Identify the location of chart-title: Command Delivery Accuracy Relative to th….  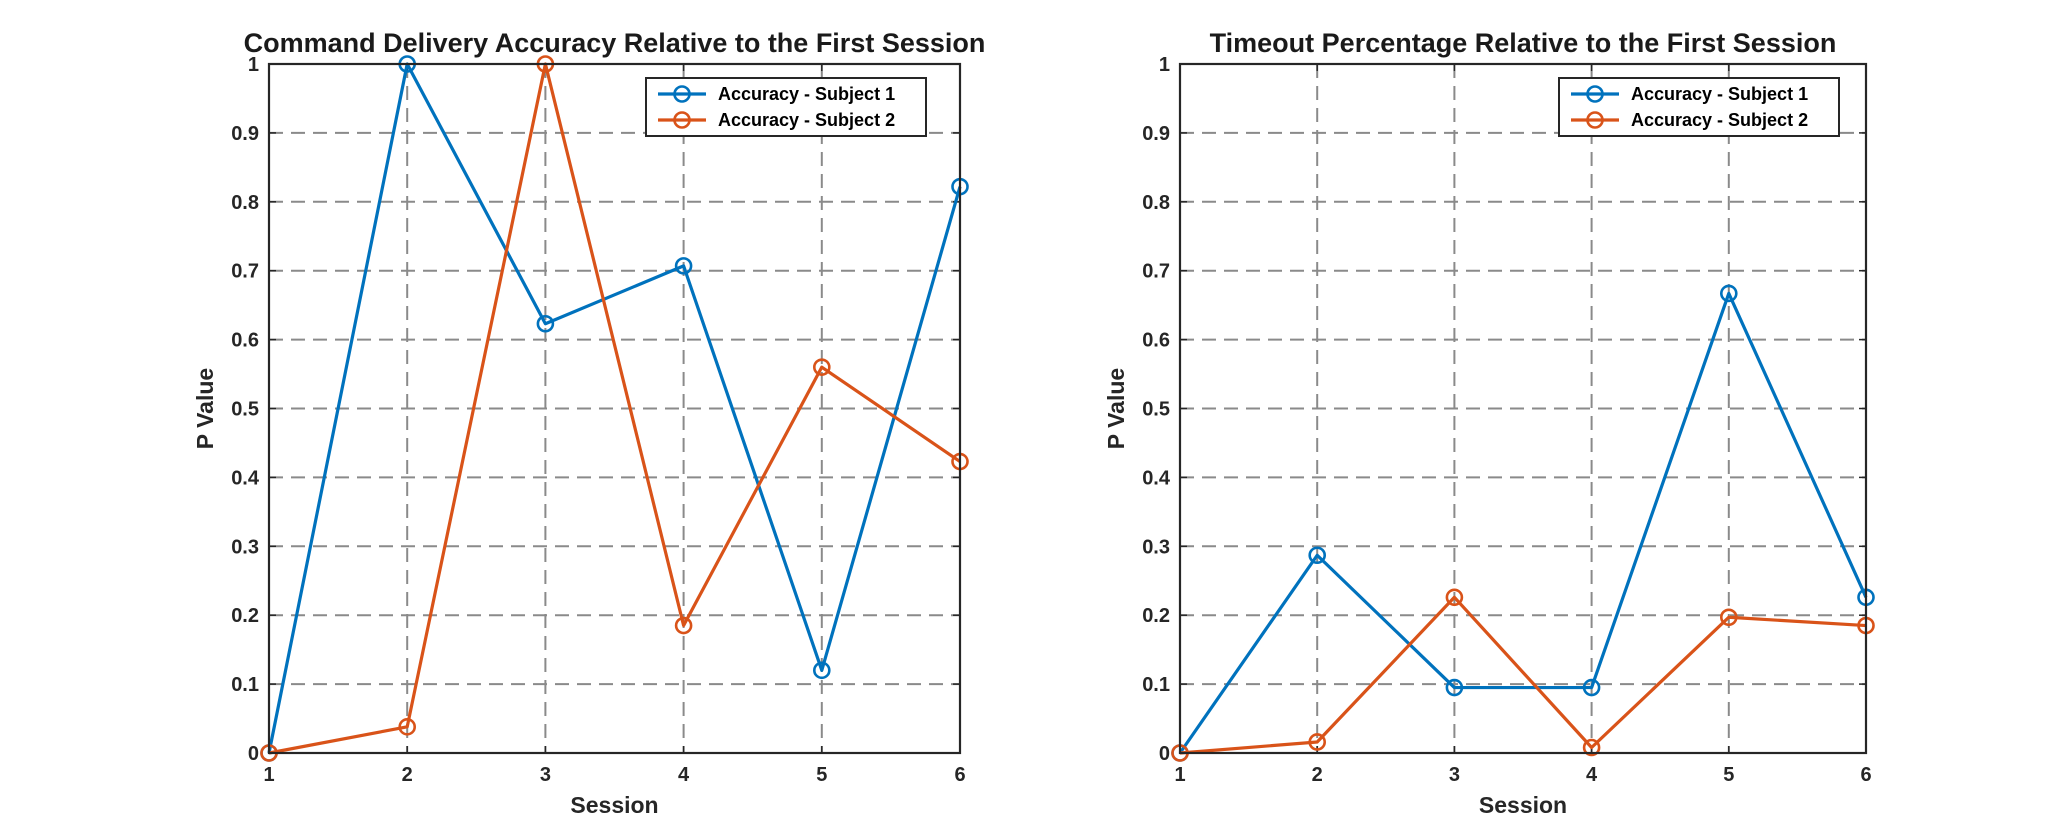
(615, 43).